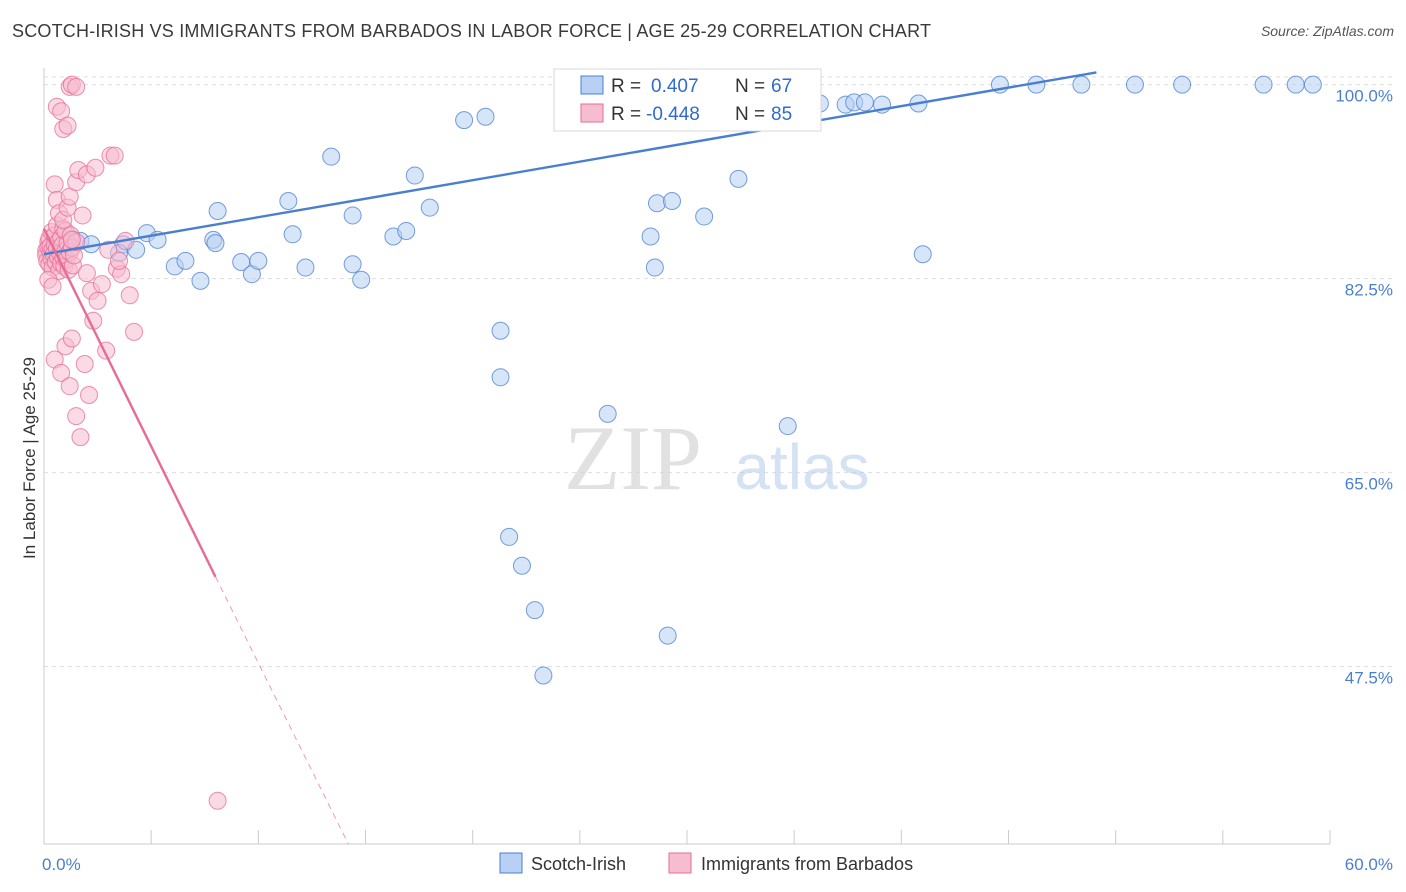 This screenshot has width=1406, height=892. Describe the element at coordinates (282, 710) in the screenshot. I see `barbados-trend-extension` at that location.